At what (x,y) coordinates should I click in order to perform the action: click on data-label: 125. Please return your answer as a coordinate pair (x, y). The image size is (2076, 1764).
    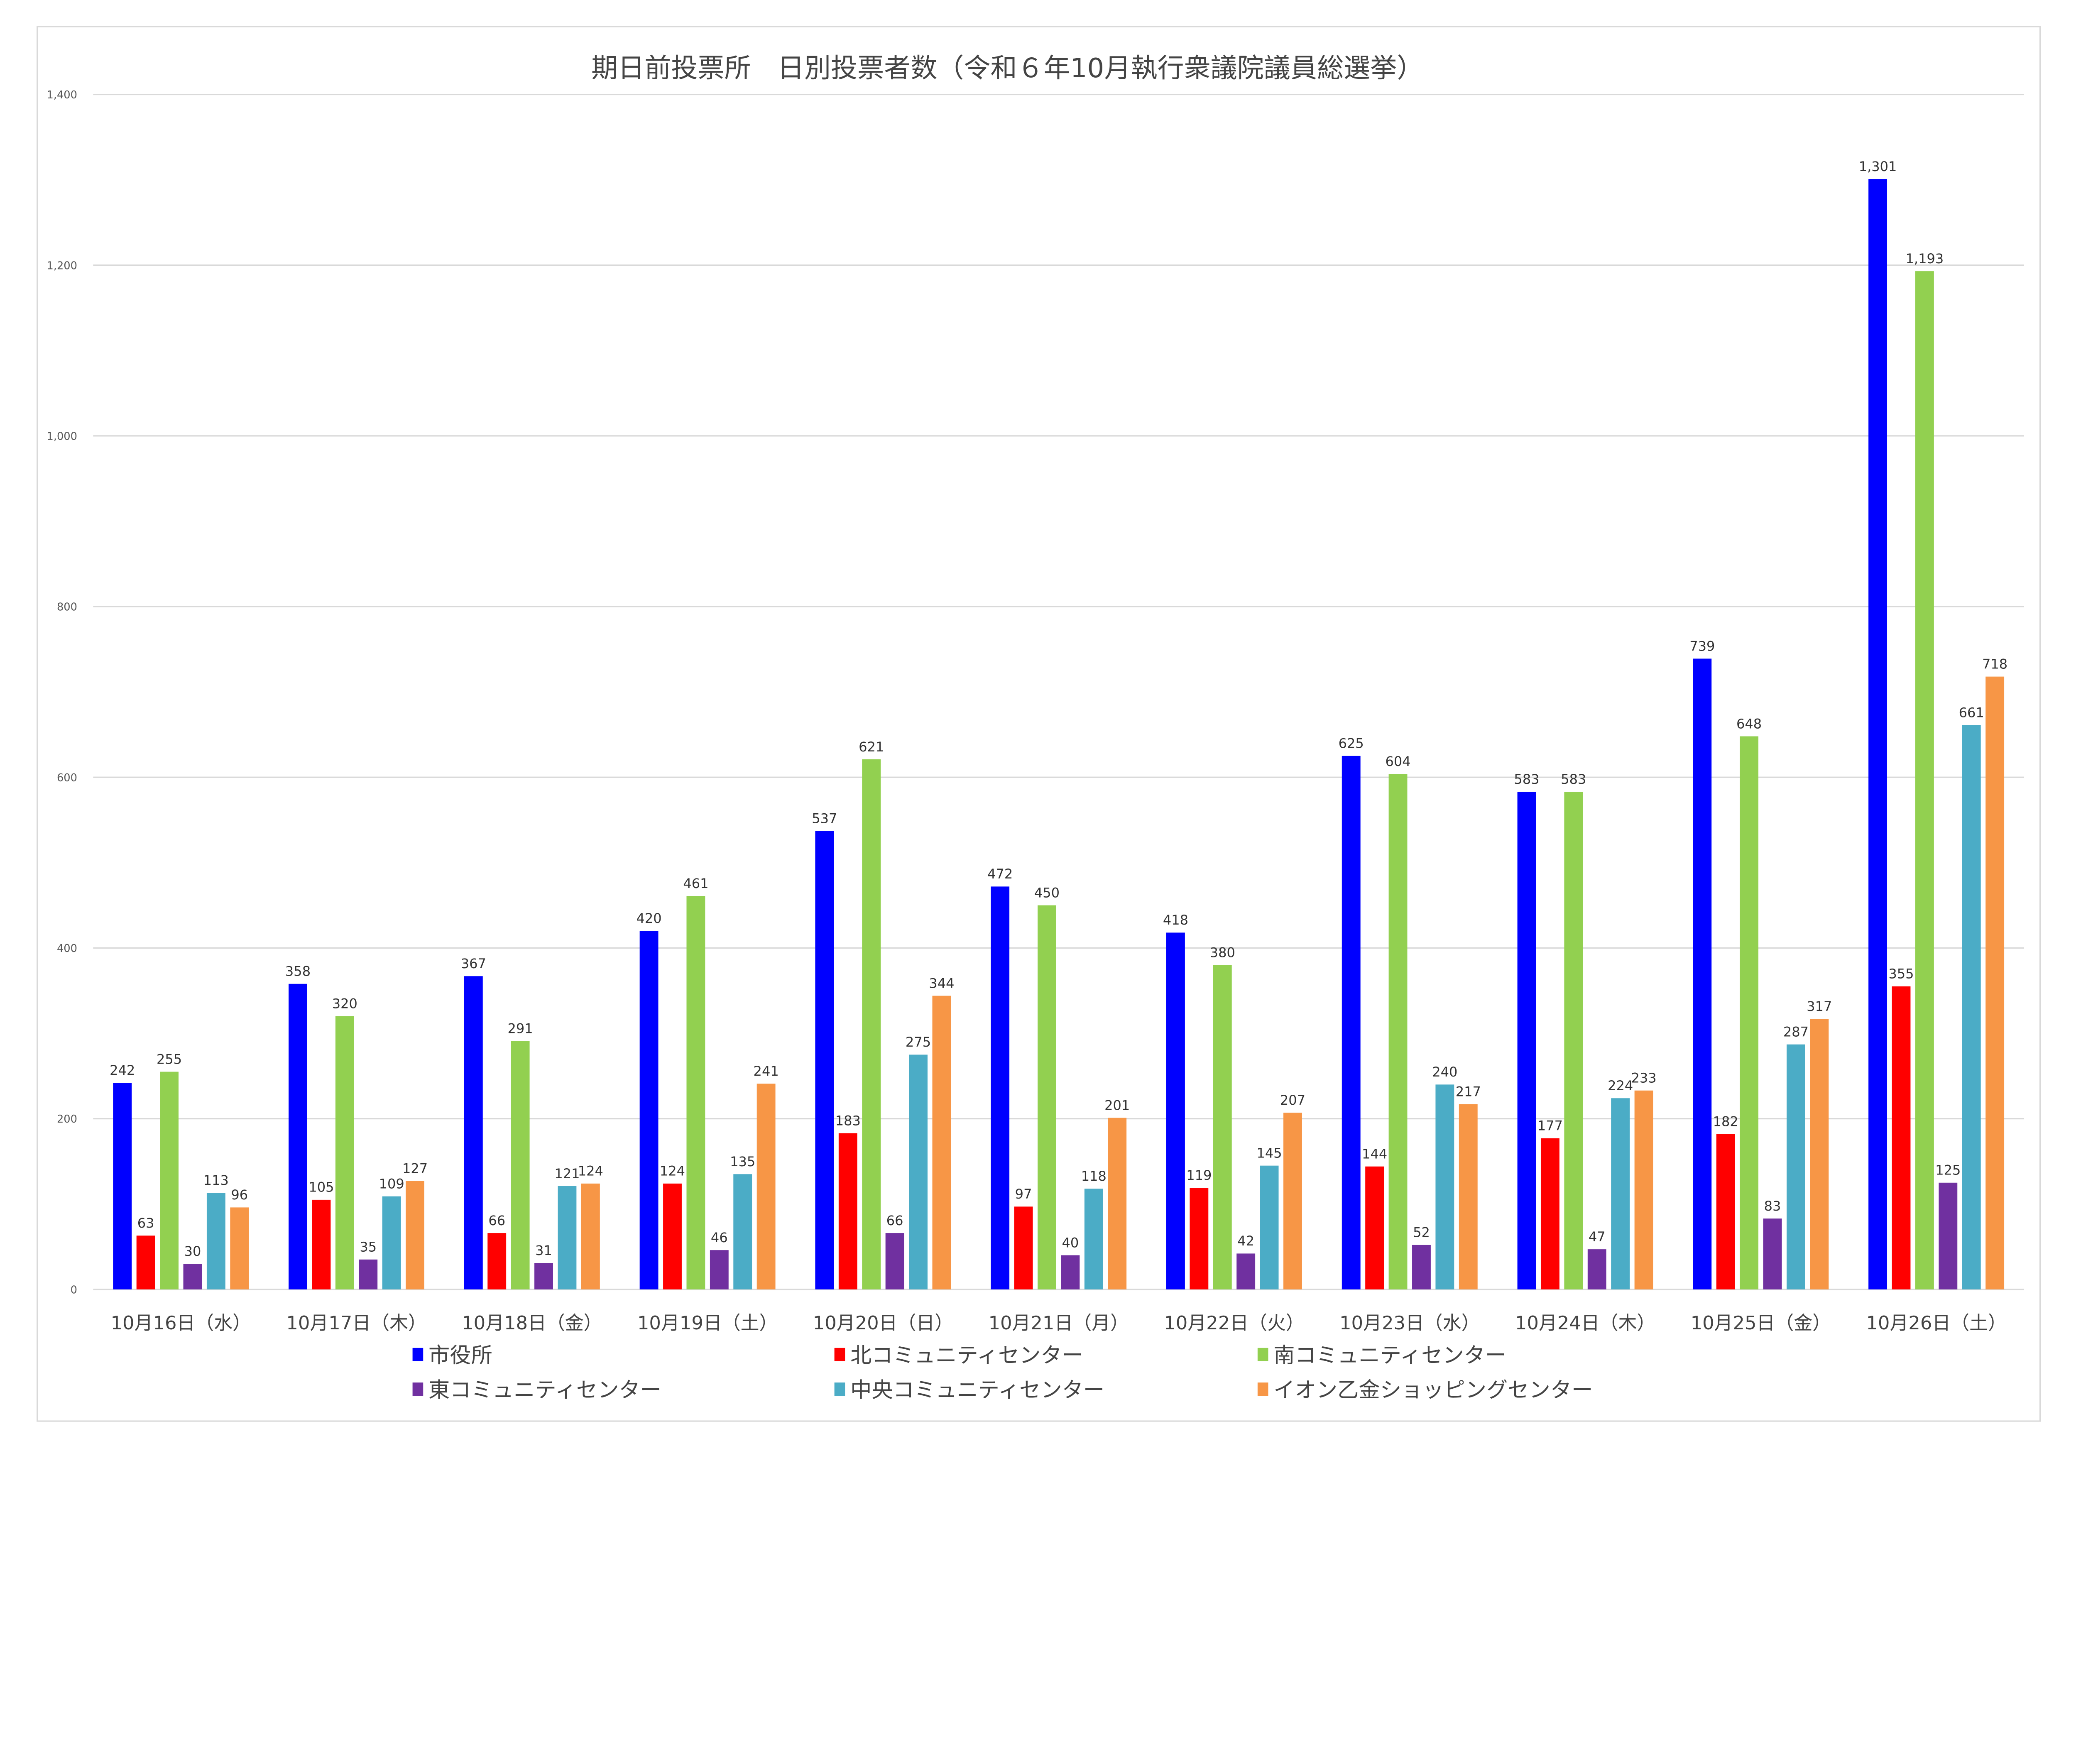
    Looking at the image, I should click on (1948, 1170).